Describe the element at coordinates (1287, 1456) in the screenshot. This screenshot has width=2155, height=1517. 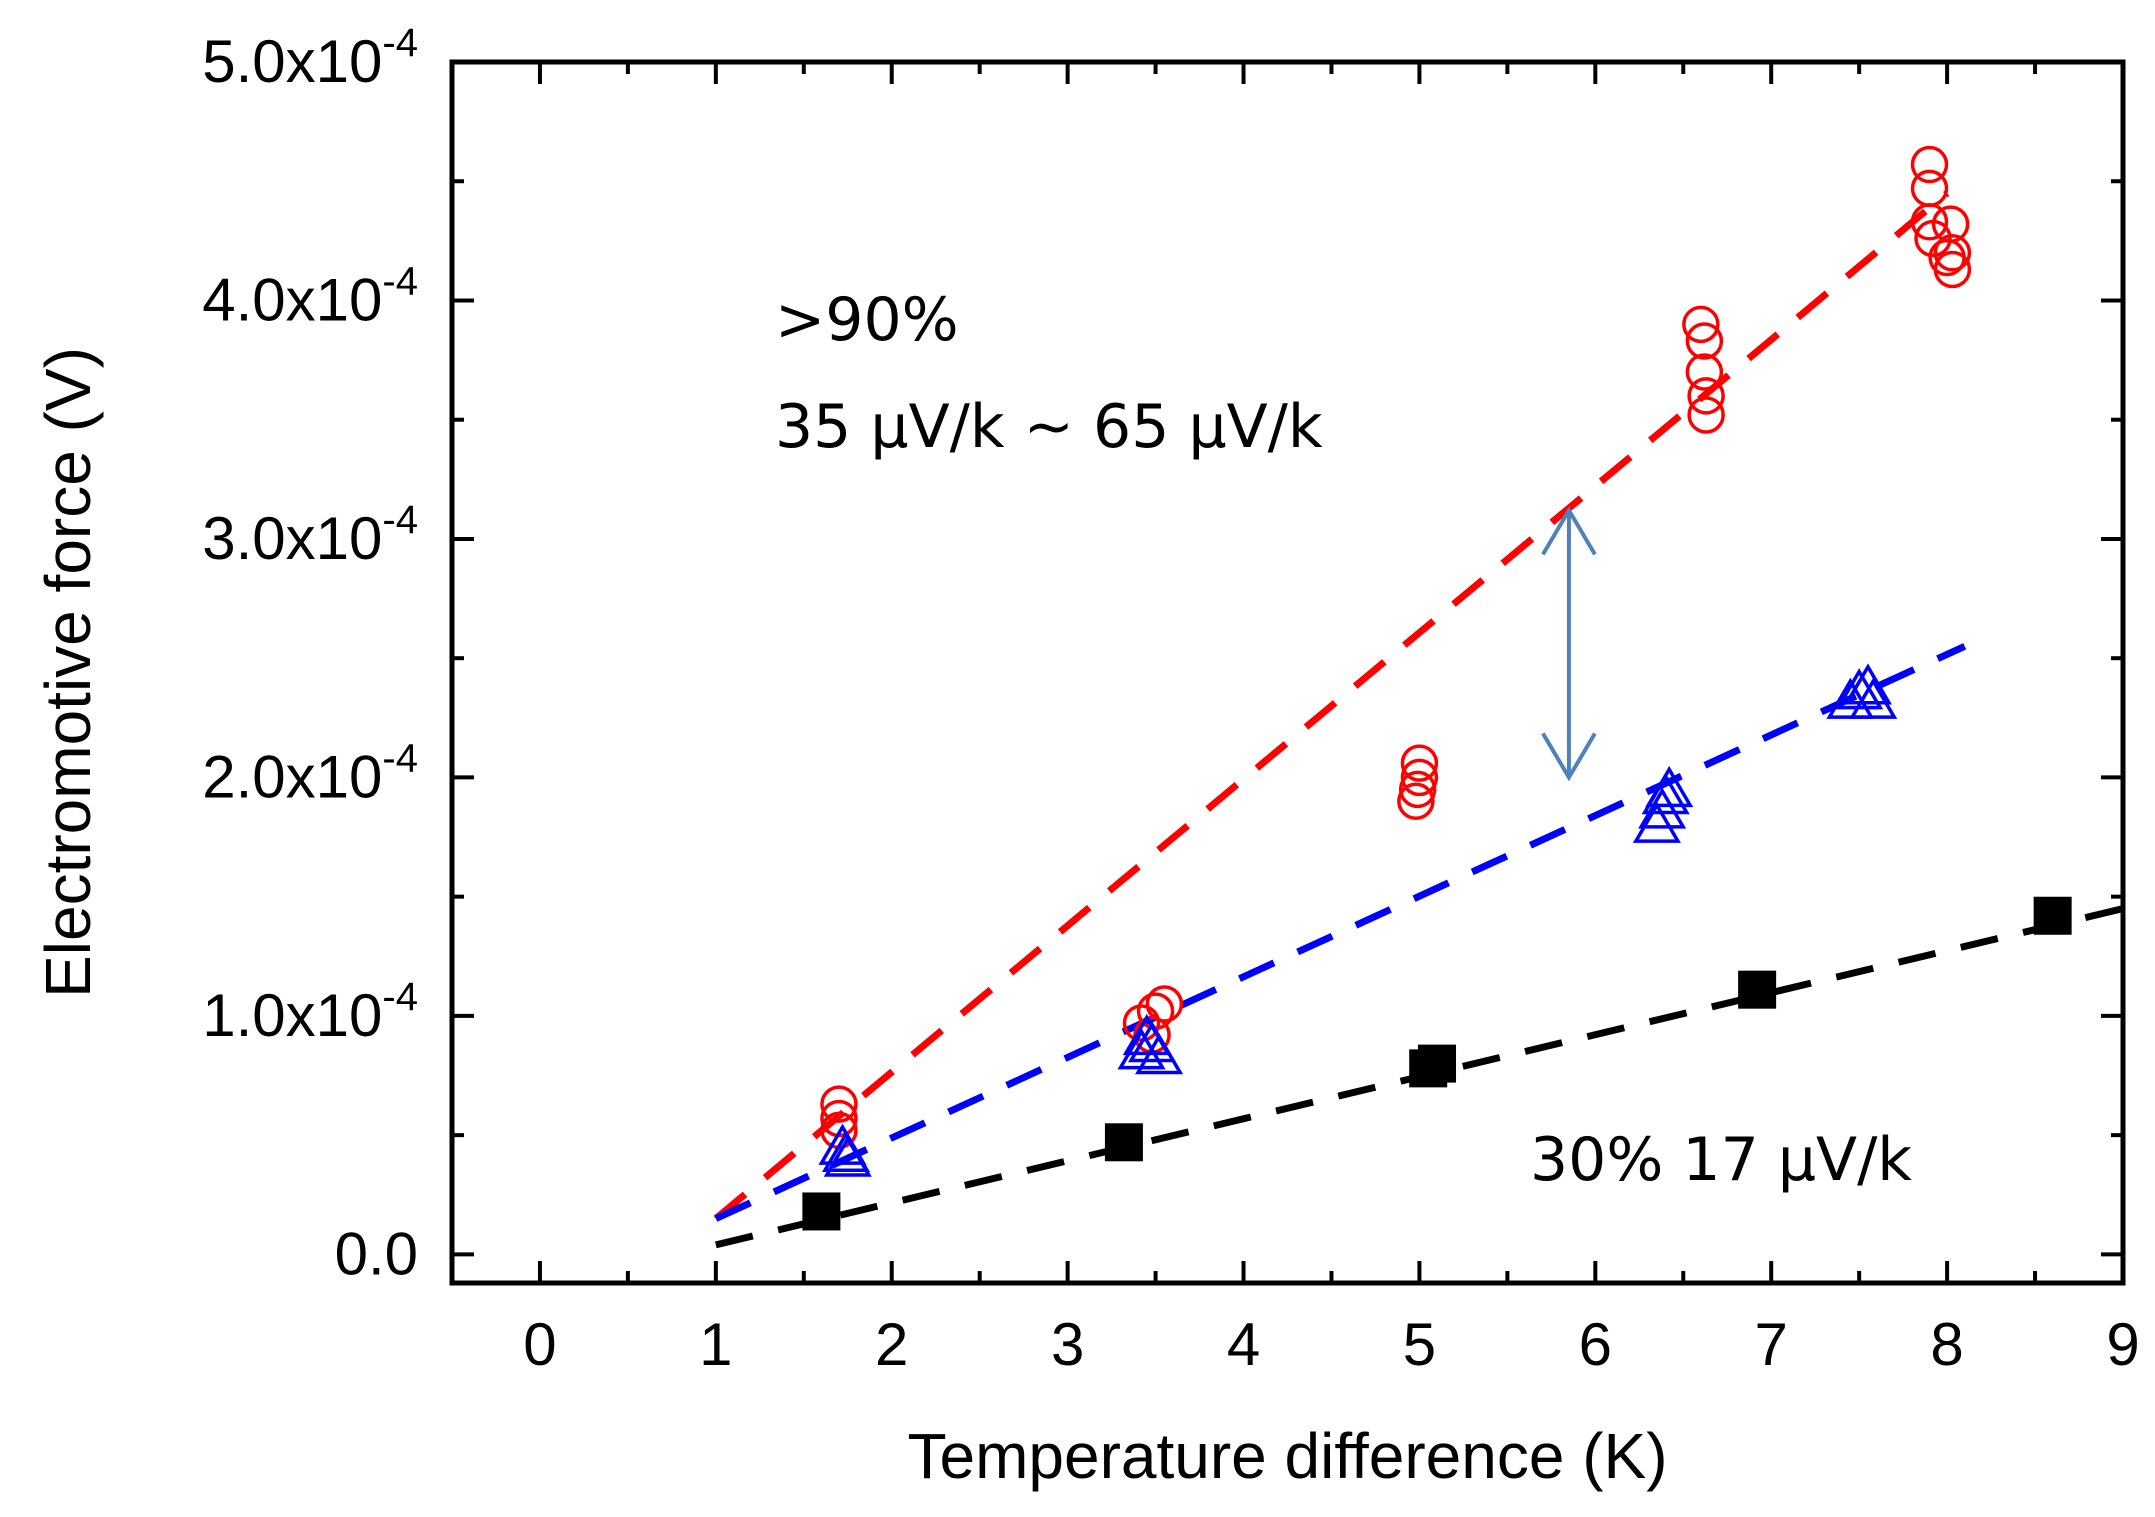
I see `x-axis-title: Temperature difference (K)` at that location.